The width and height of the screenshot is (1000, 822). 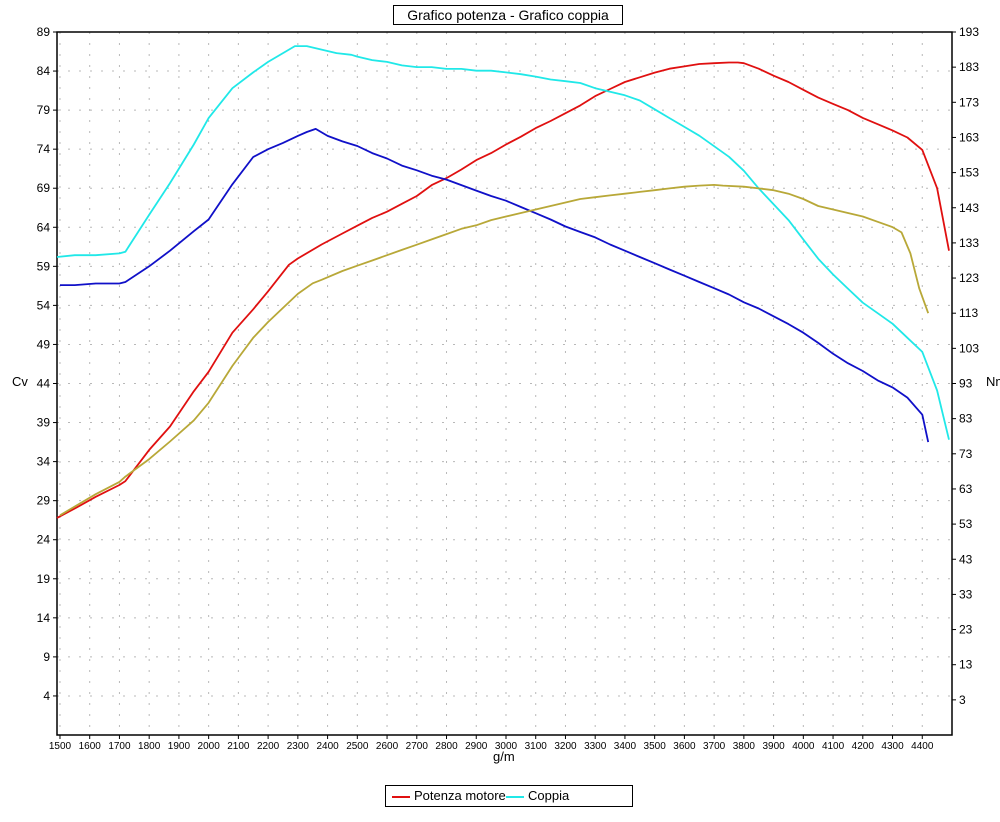 What do you see at coordinates (515, 797) in the screenshot?
I see `legend-swatch-coppia` at bounding box center [515, 797].